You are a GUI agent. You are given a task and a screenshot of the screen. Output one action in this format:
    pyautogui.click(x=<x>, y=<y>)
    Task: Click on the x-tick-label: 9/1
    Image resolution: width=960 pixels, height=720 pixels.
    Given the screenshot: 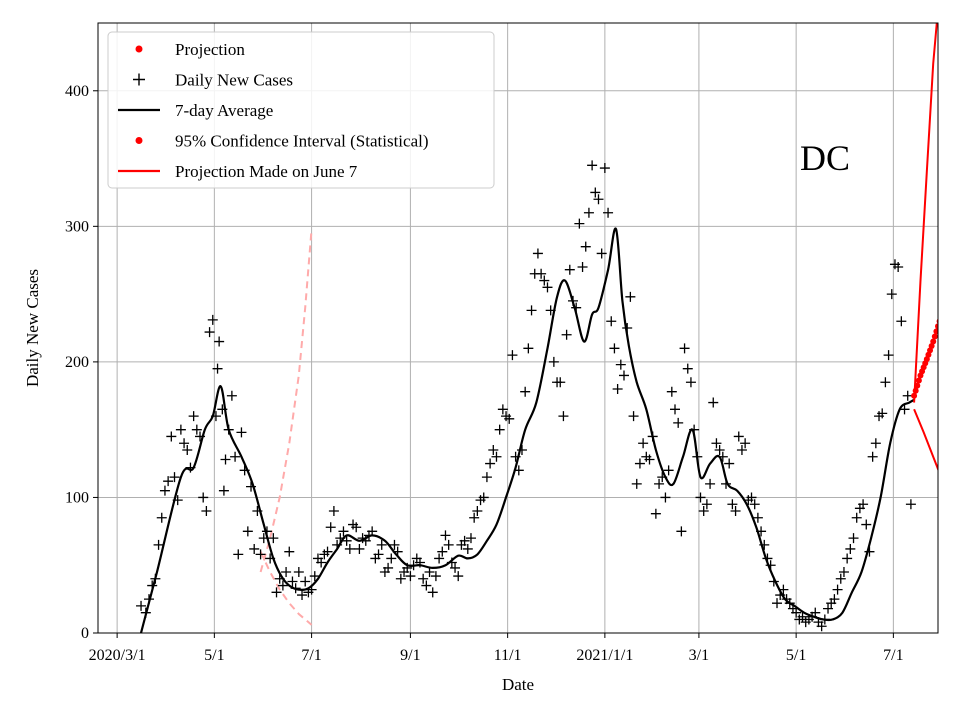 What is the action you would take?
    pyautogui.click(x=410, y=655)
    